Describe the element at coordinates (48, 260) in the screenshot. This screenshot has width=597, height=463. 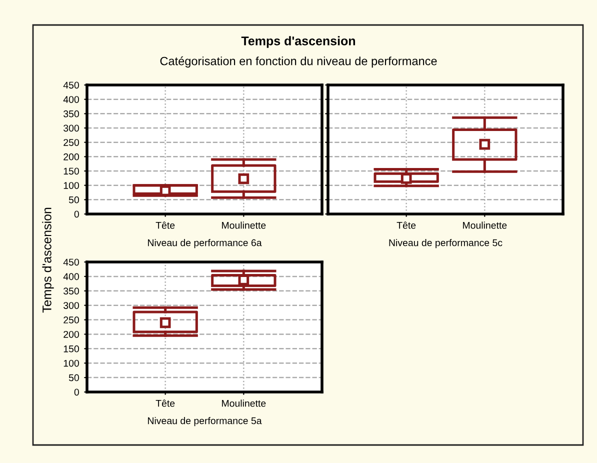
I see `y-axis-title: Temps d'ascension` at that location.